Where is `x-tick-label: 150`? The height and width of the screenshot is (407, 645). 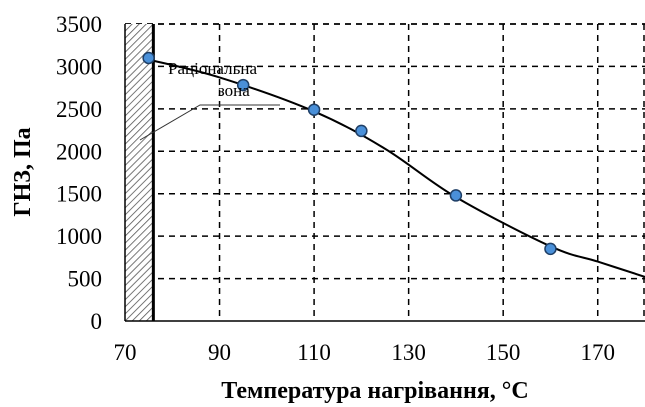
x-tick-label: 150 is located at coordinates (503, 352).